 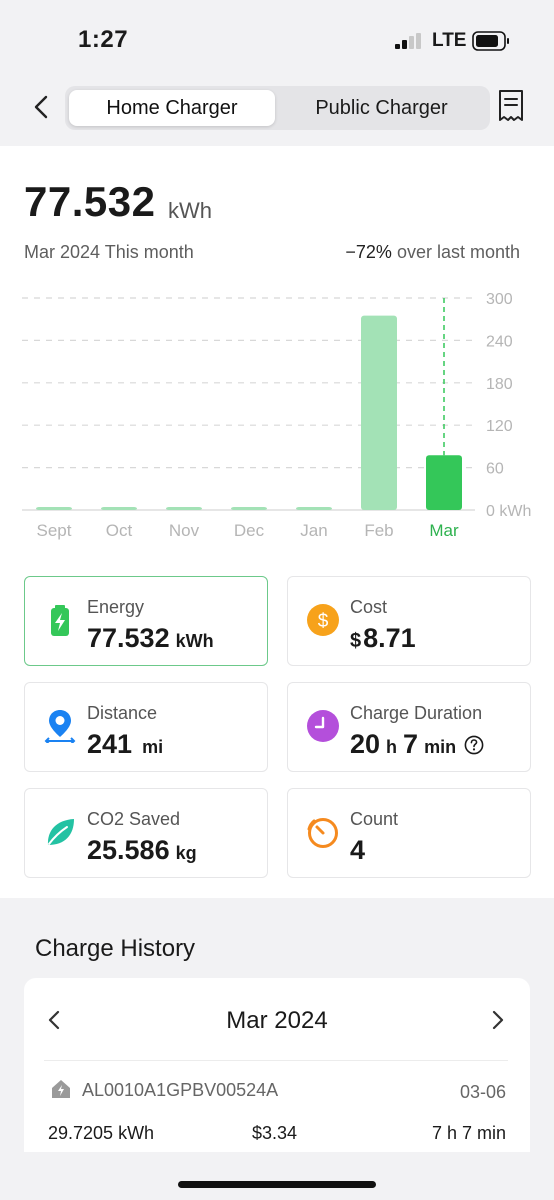 What do you see at coordinates (409, 727) in the screenshot?
I see `charge-duration-tile: Charge Duration 20 h 7 min` at bounding box center [409, 727].